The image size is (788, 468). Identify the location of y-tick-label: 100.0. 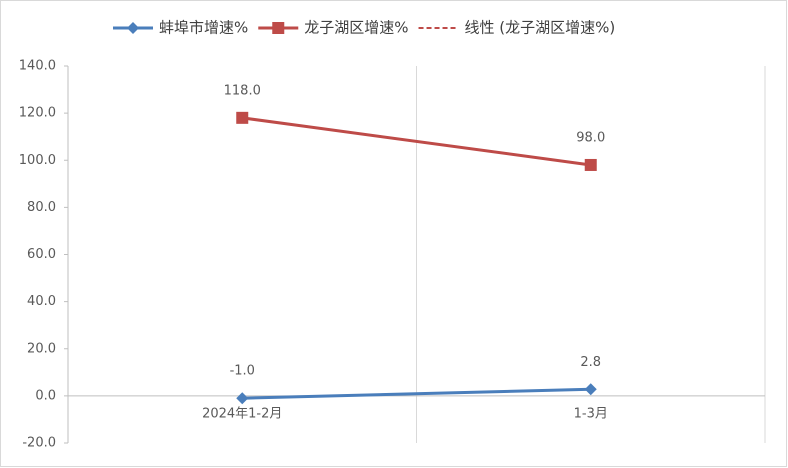
(37, 160).